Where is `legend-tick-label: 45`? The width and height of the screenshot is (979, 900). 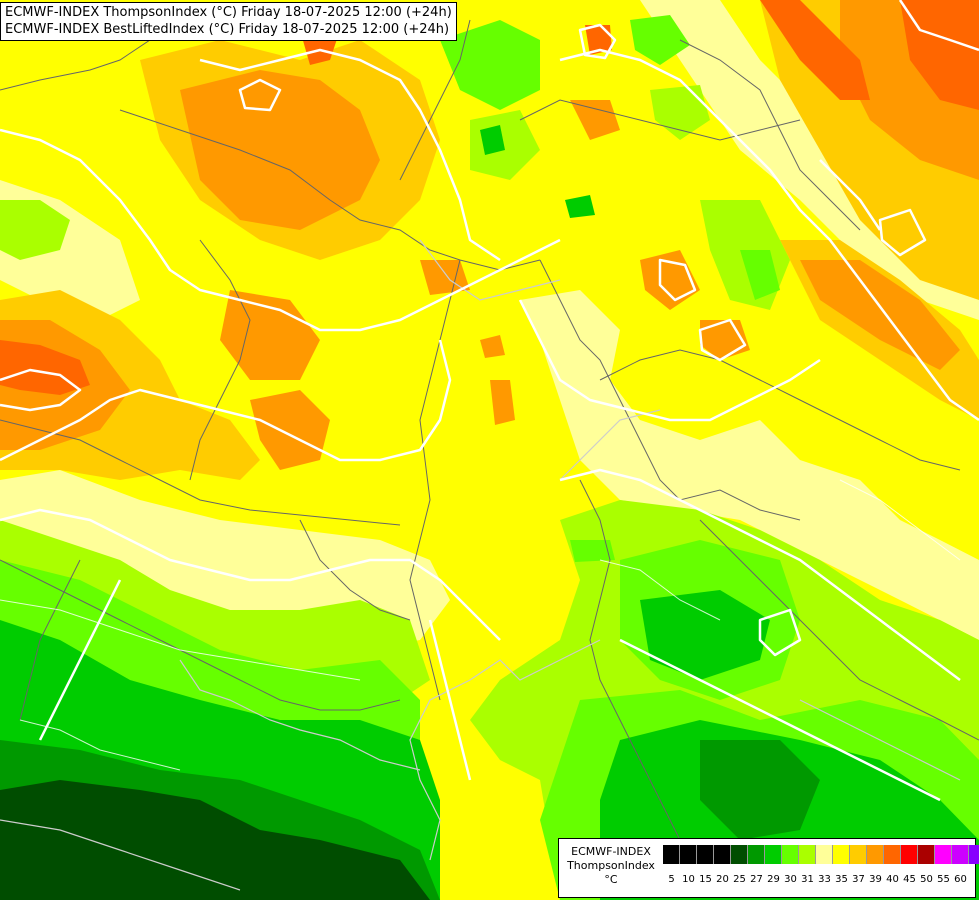
legend-tick-label: 45 is located at coordinates (909, 879).